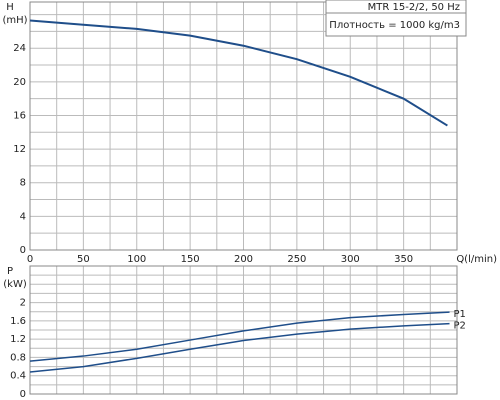 This screenshot has height=400, width=500. What do you see at coordinates (350, 259) in the screenshot?
I see `x-tick-label: 300` at bounding box center [350, 259].